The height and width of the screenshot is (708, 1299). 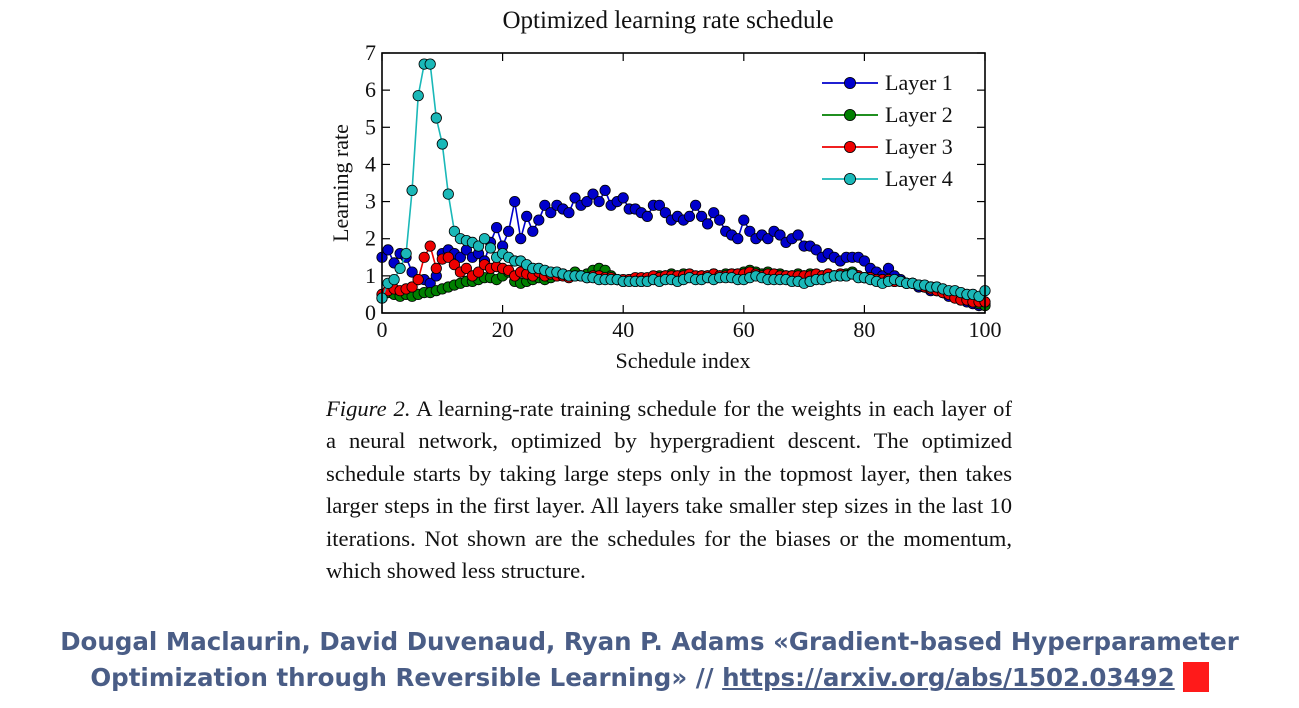 What do you see at coordinates (503, 329) in the screenshot?
I see `x-tick-label: 20` at bounding box center [503, 329].